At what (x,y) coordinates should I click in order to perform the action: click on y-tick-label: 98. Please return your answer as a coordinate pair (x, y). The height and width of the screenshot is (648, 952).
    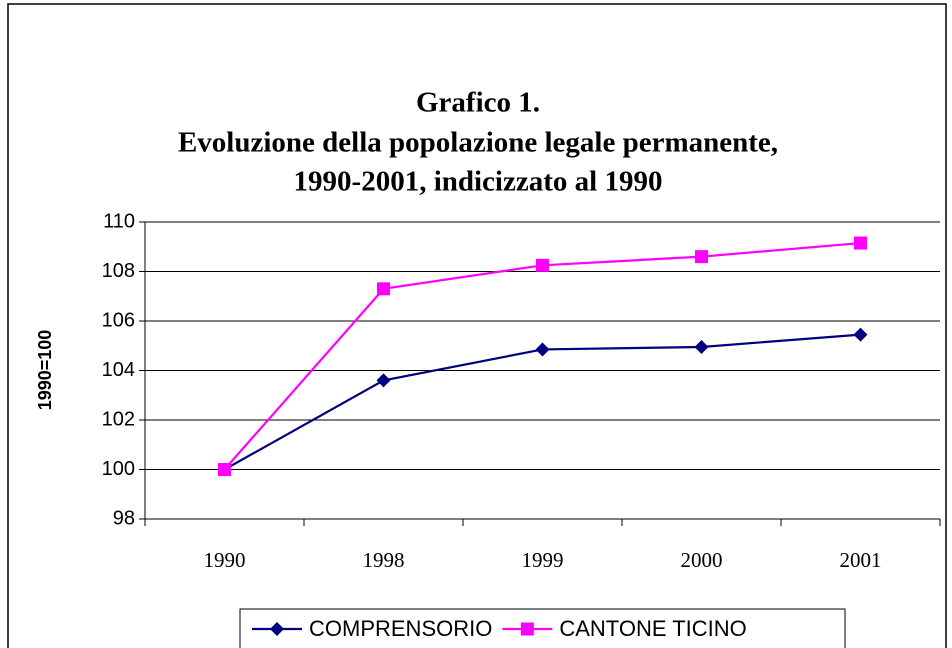
    Looking at the image, I should click on (124, 518).